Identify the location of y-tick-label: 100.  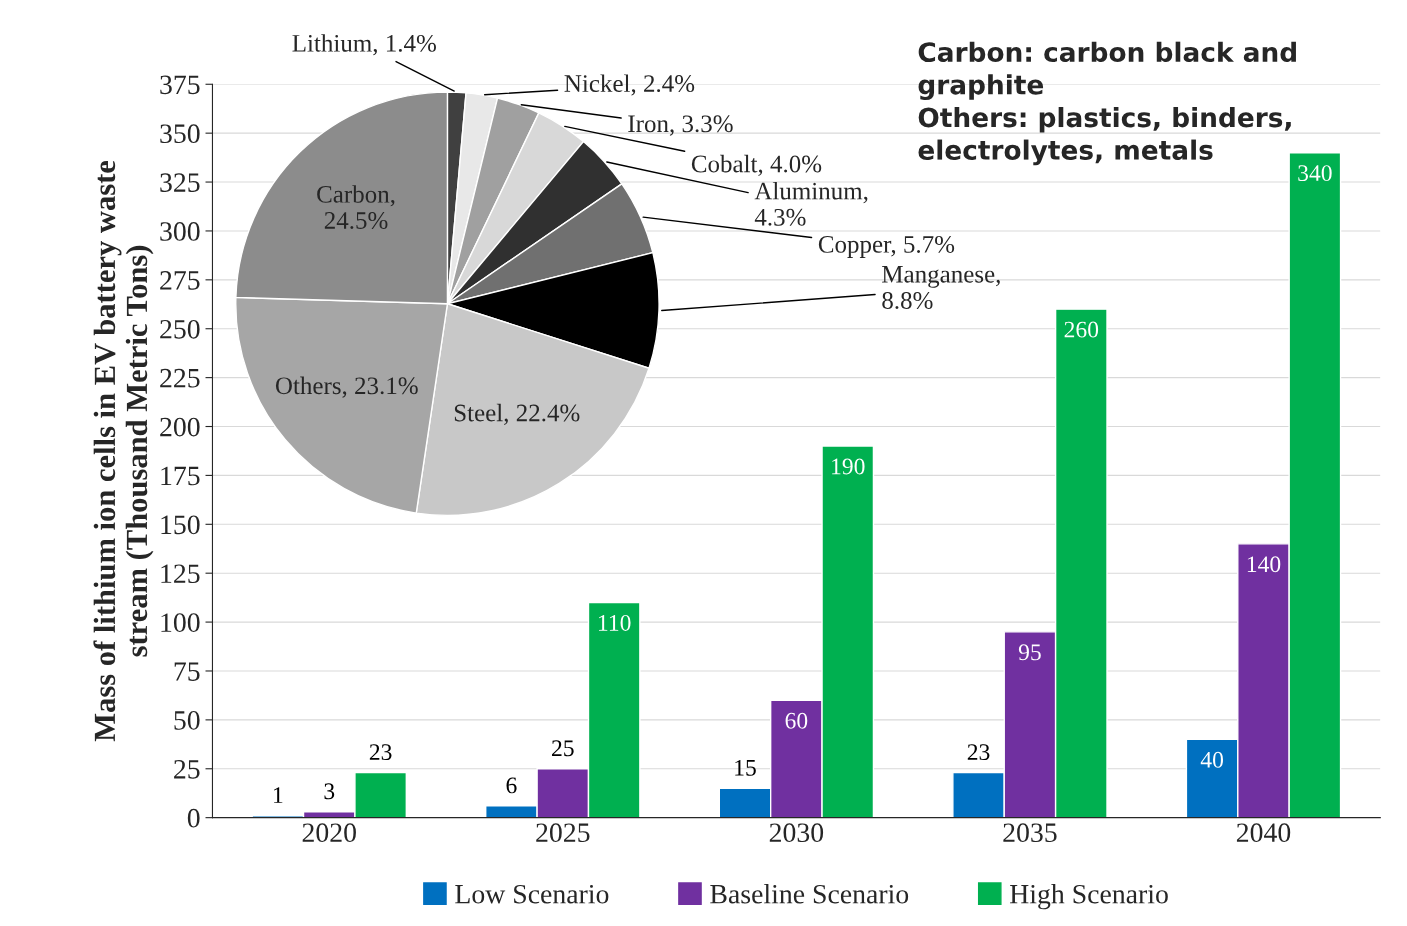
(180, 622).